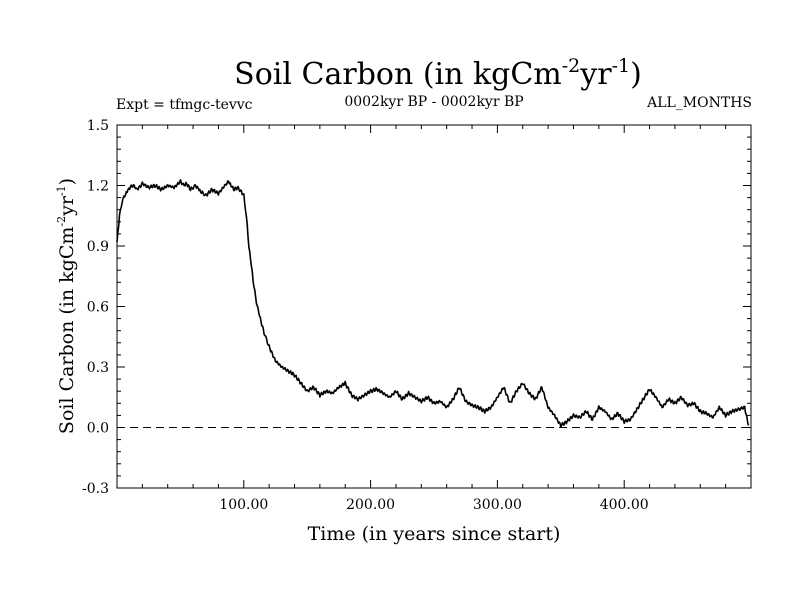 The height and width of the screenshot is (600, 800). Describe the element at coordinates (98, 187) in the screenshot. I see `y-tick-label: 1.2` at that location.